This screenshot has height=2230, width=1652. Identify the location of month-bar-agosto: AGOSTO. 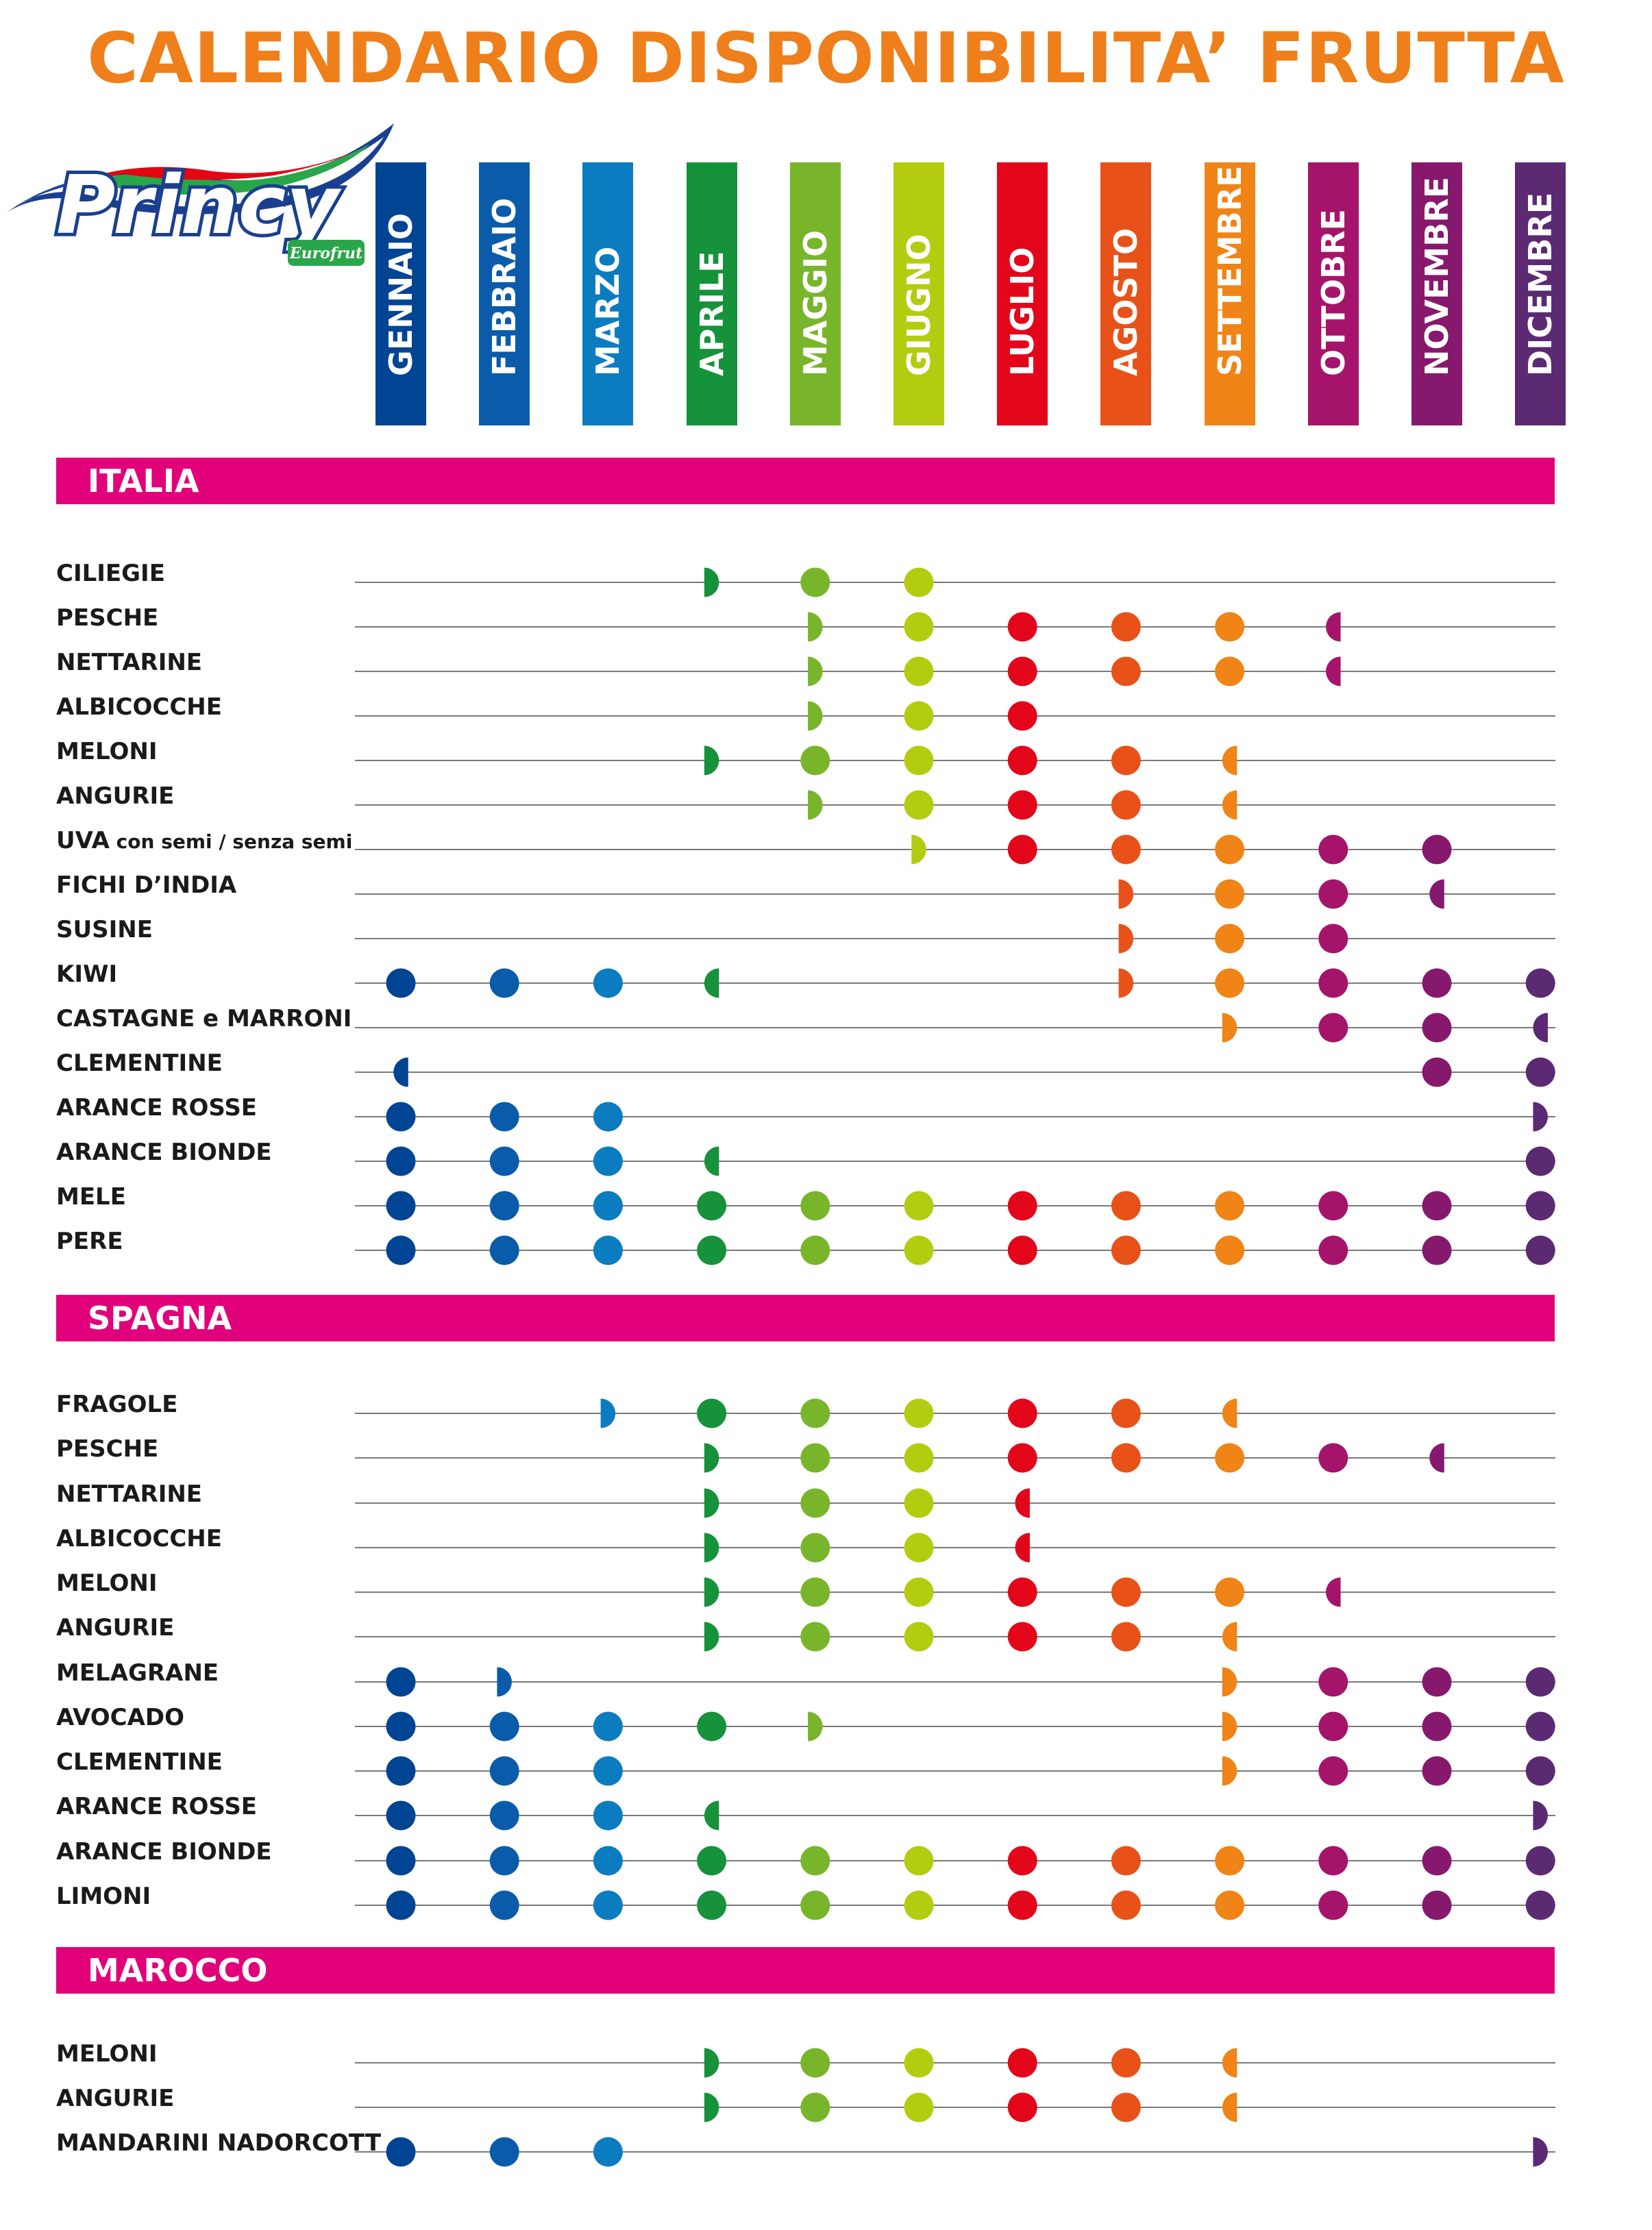
(1126, 293).